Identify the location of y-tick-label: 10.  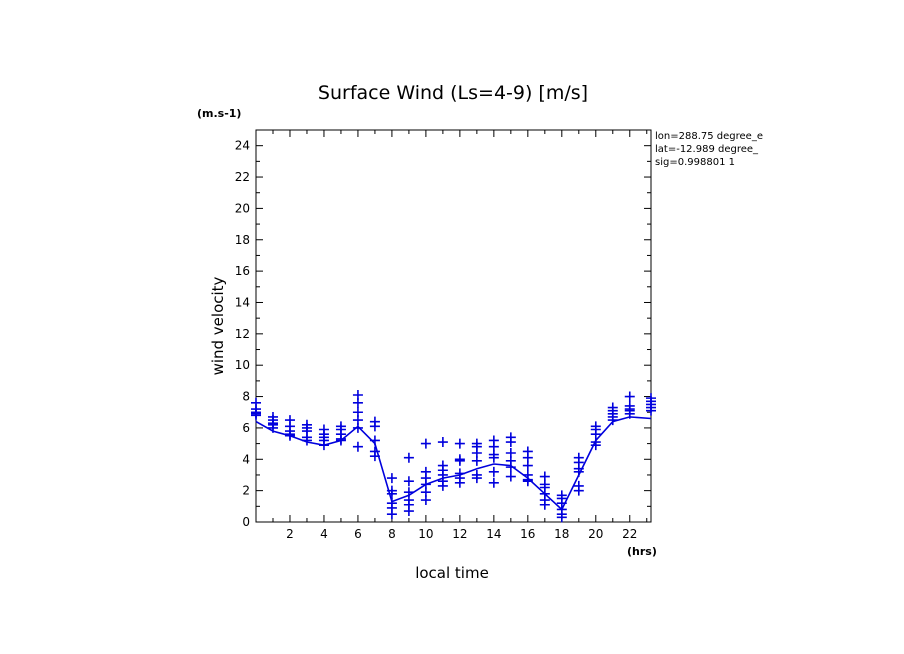
(242, 365).